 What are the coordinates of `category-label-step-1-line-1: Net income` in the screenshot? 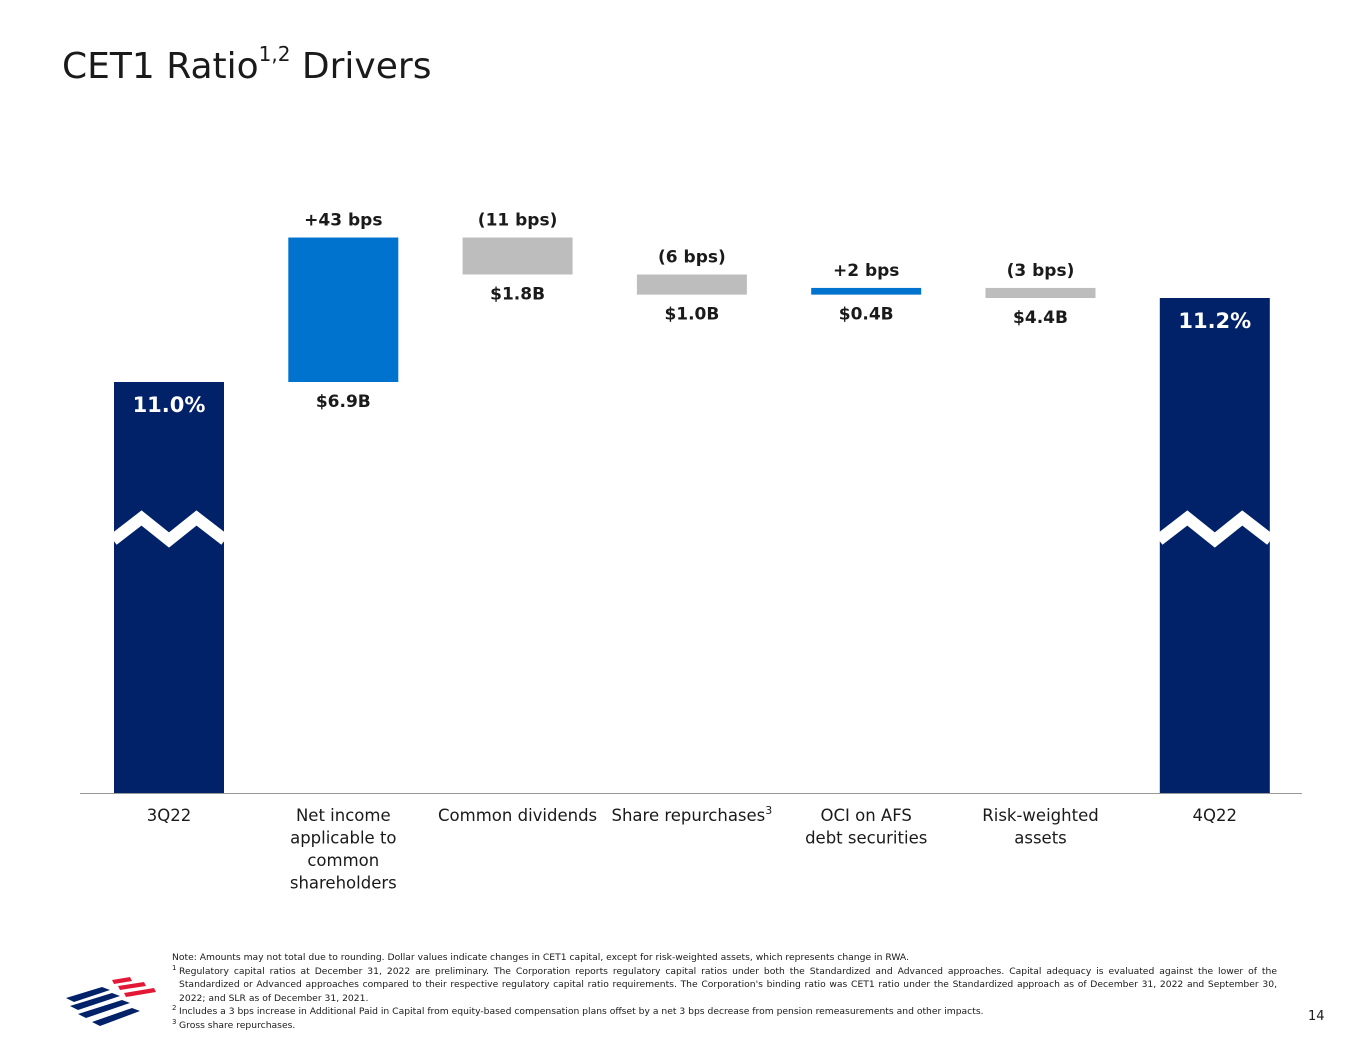 It's located at (343, 815).